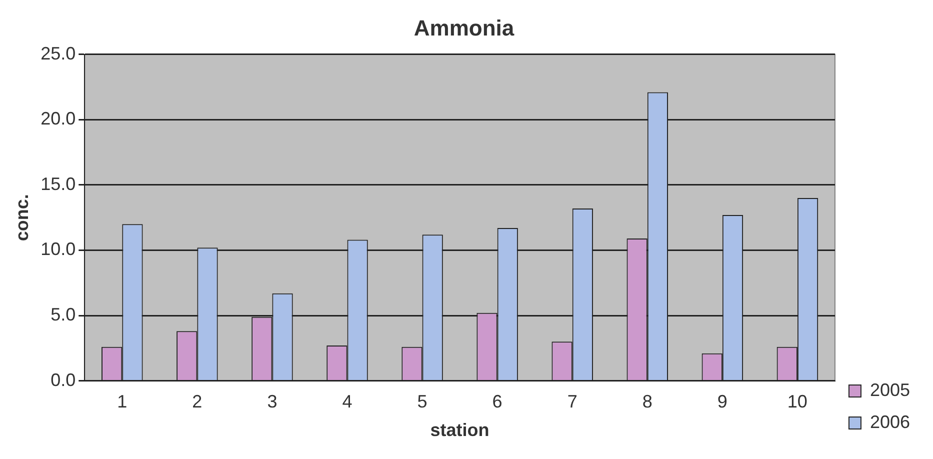 The width and height of the screenshot is (933, 459). Describe the element at coordinates (63, 314) in the screenshot. I see `y-tick-label: 5.0` at that location.